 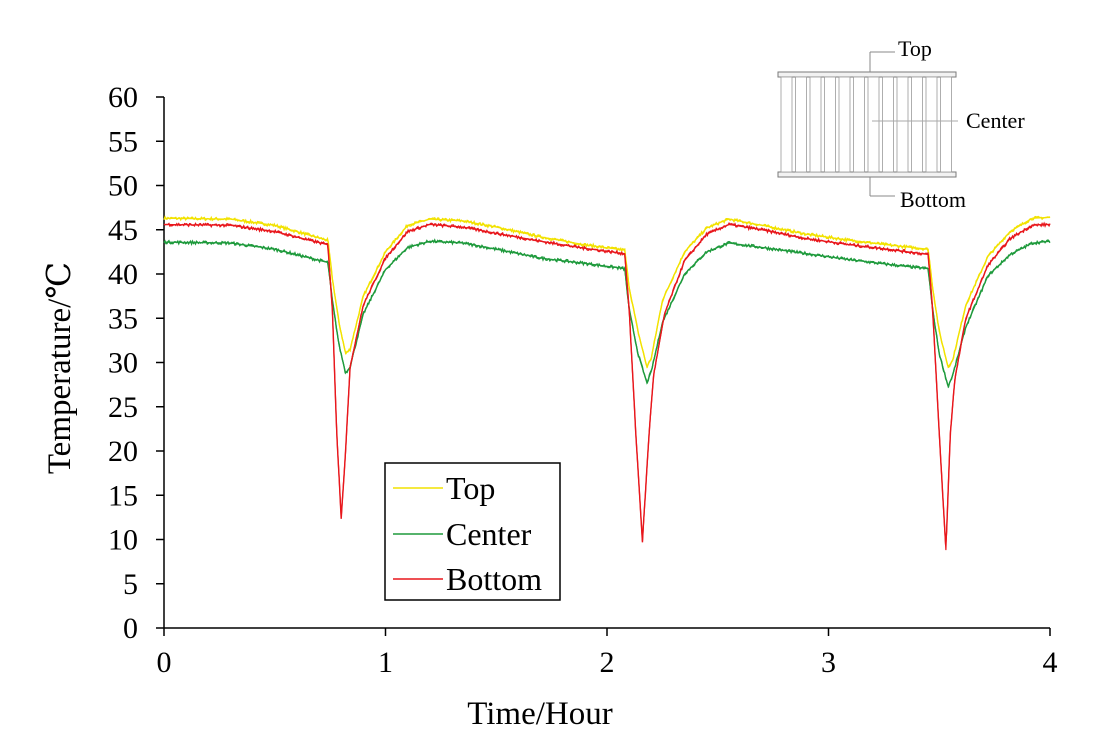 What do you see at coordinates (123, 141) in the screenshot?
I see `y-tick-label: 55` at bounding box center [123, 141].